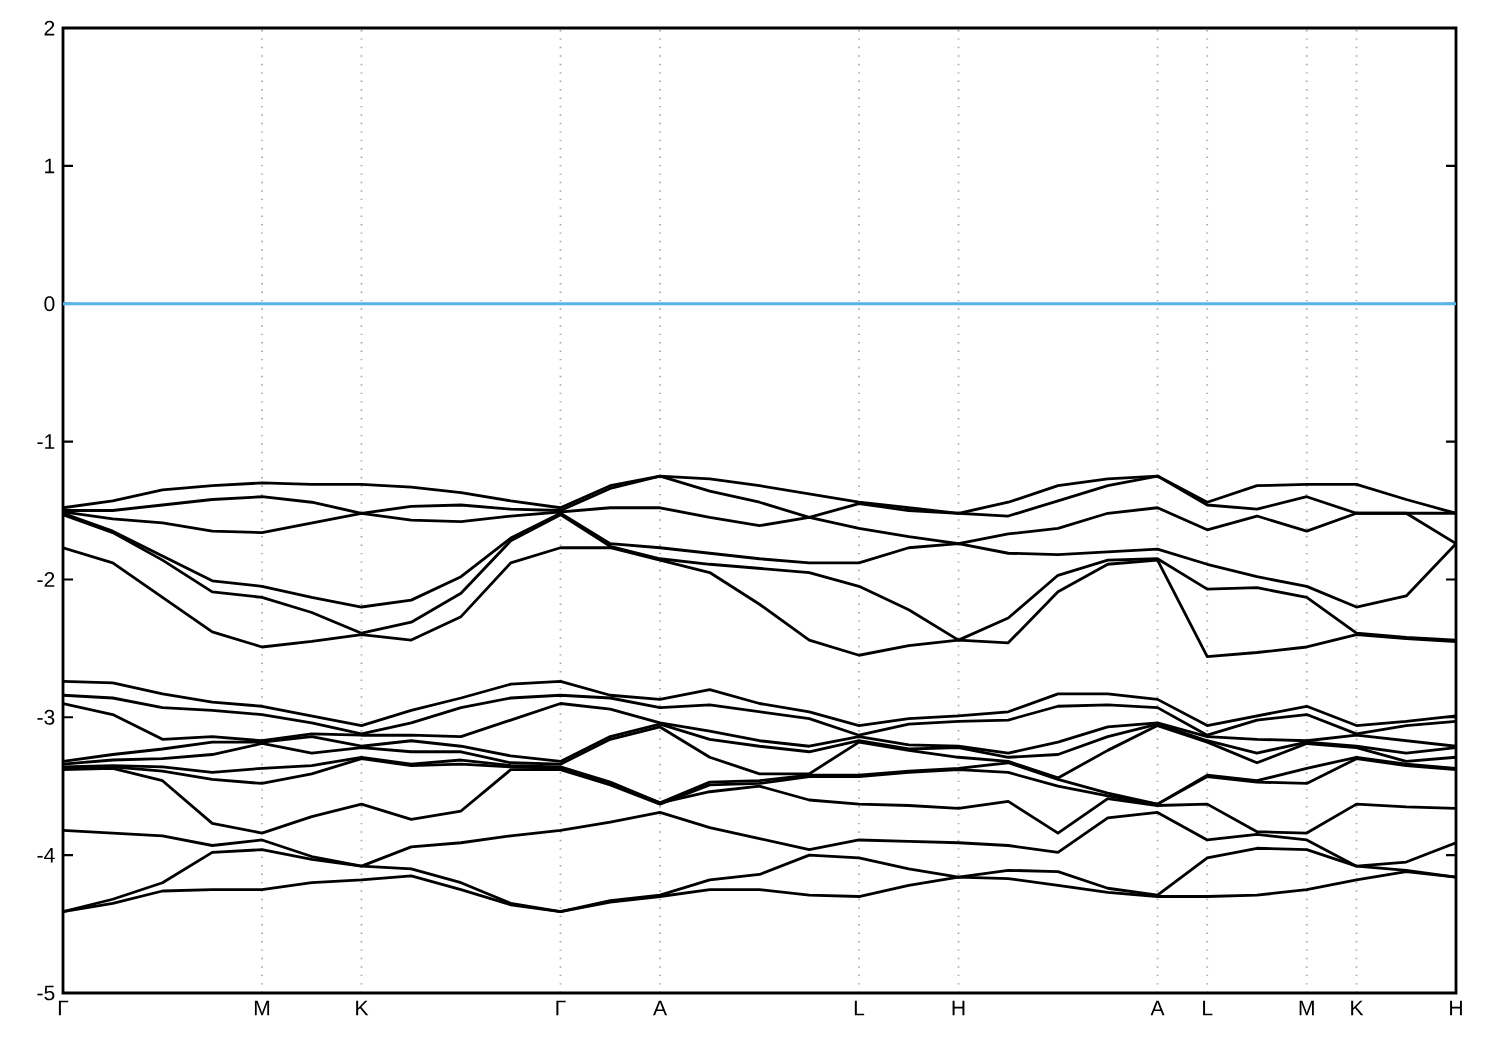 The width and height of the screenshot is (1500, 1050). I want to click on y-tick-label: 0, so click(49, 304).